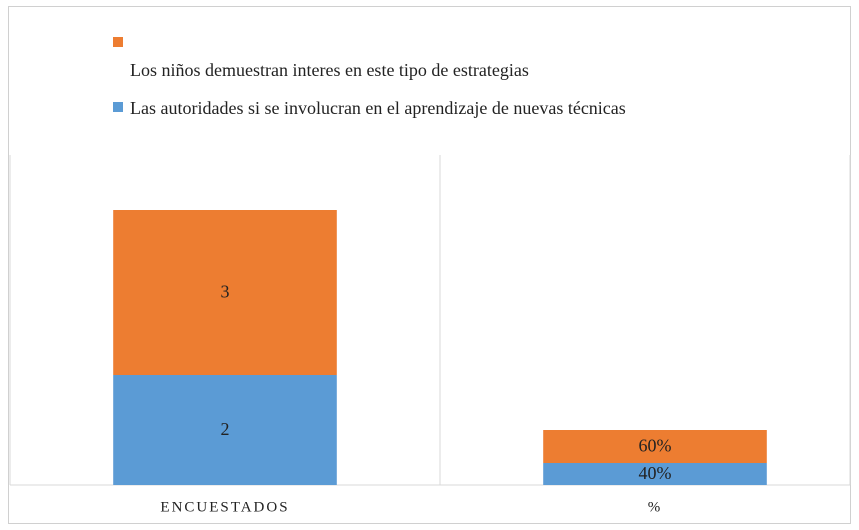 The image size is (859, 530). What do you see at coordinates (655, 507) in the screenshot?
I see `x-tick-label: %` at bounding box center [655, 507].